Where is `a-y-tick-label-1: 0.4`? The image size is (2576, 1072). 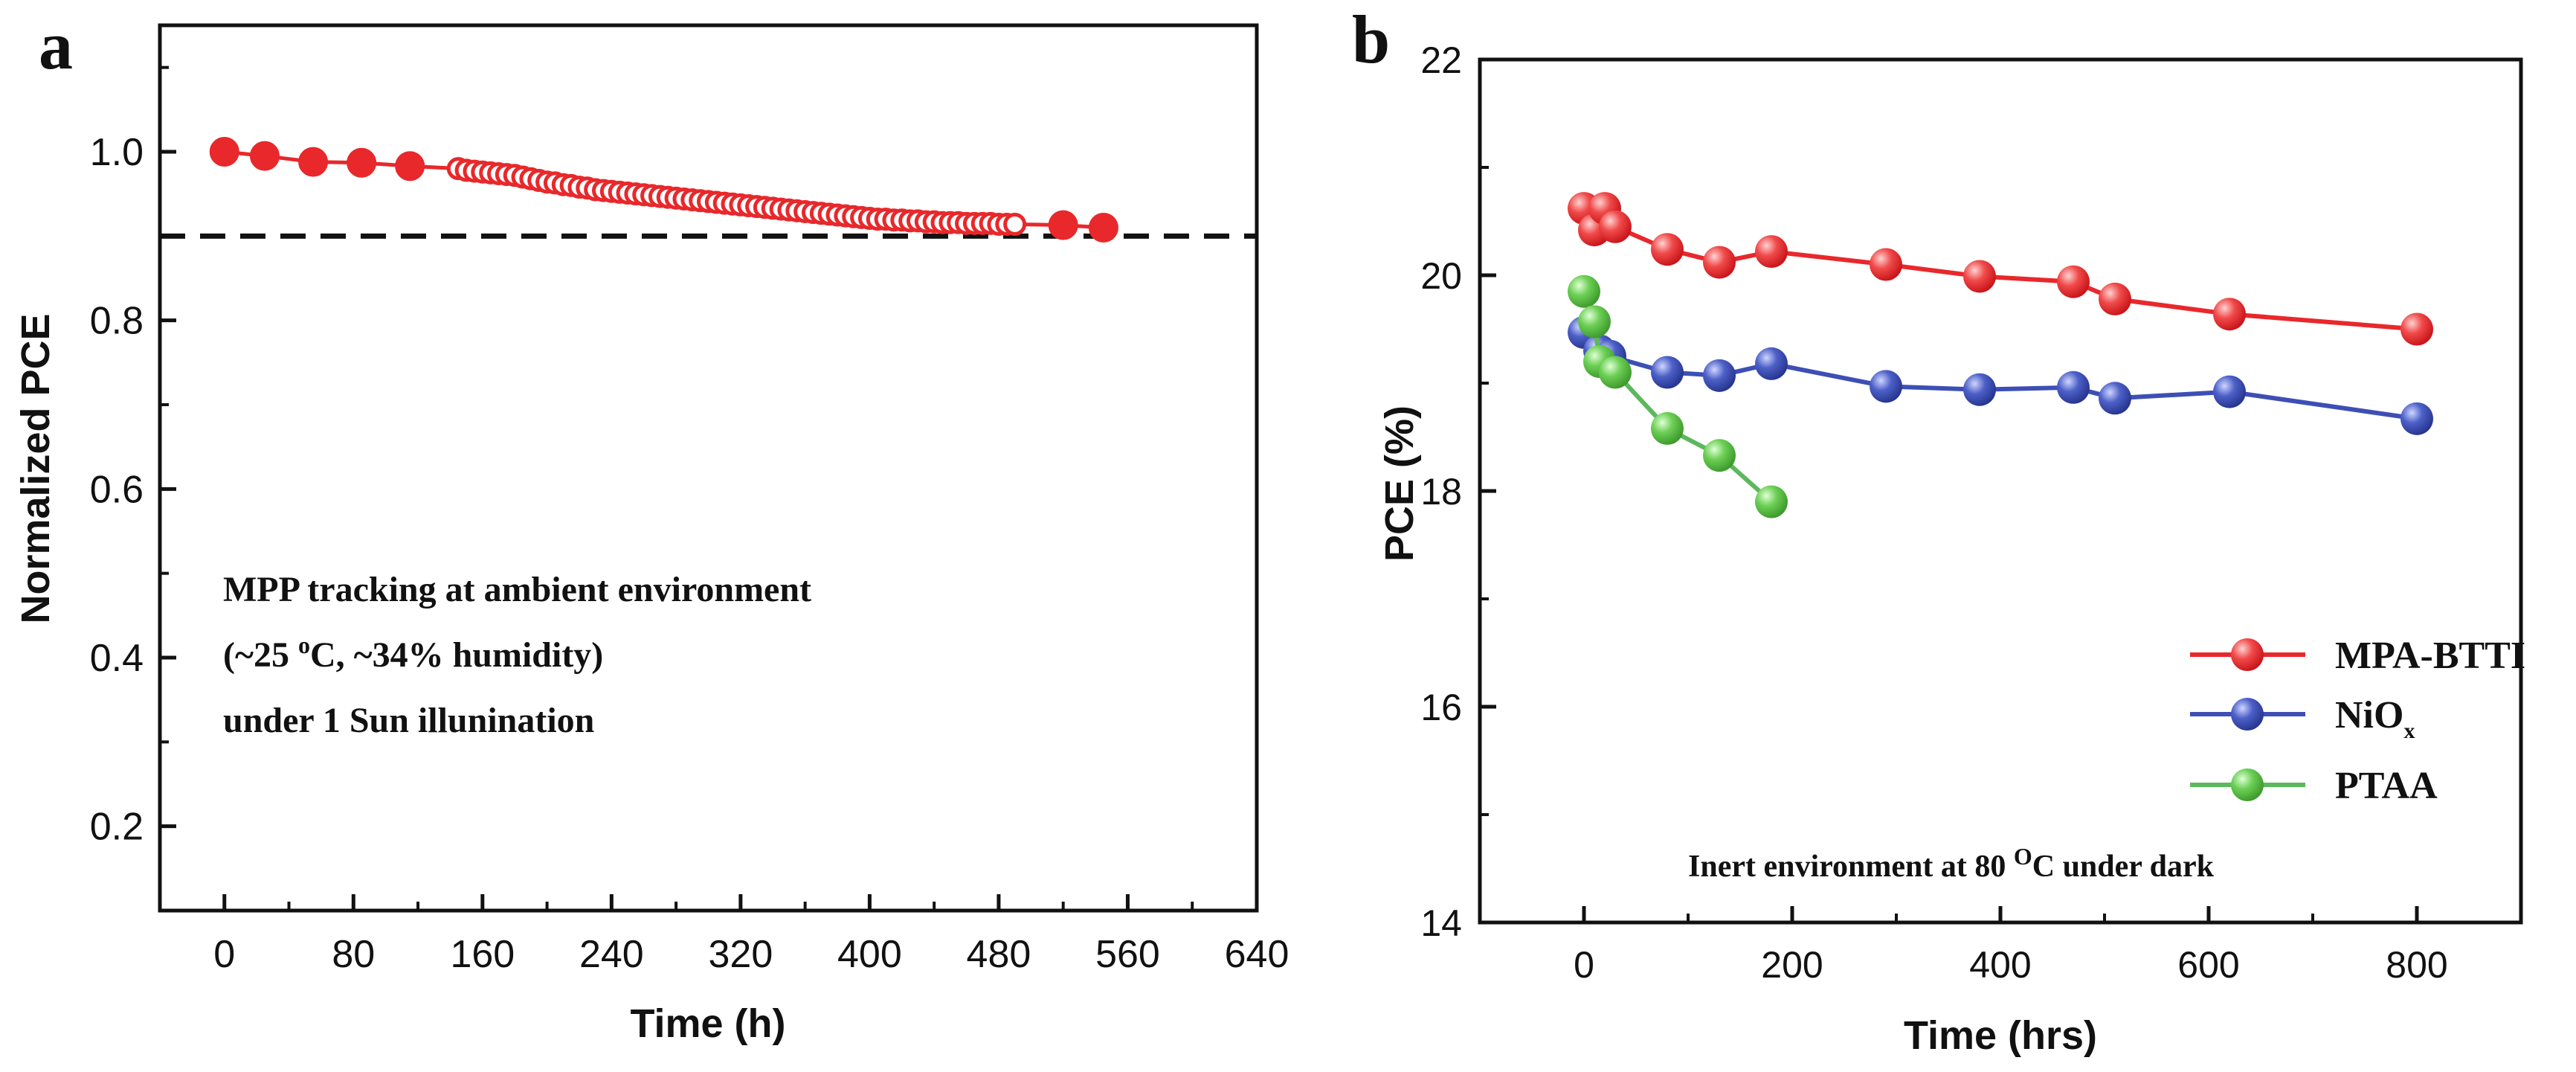
a-y-tick-label-1: 0.4 is located at coordinates (117, 658).